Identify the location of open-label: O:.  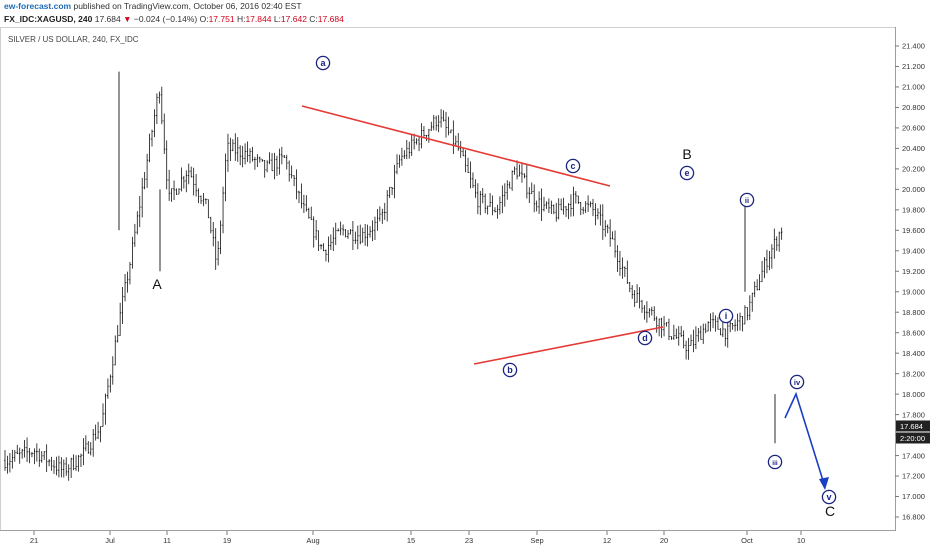
(204, 19).